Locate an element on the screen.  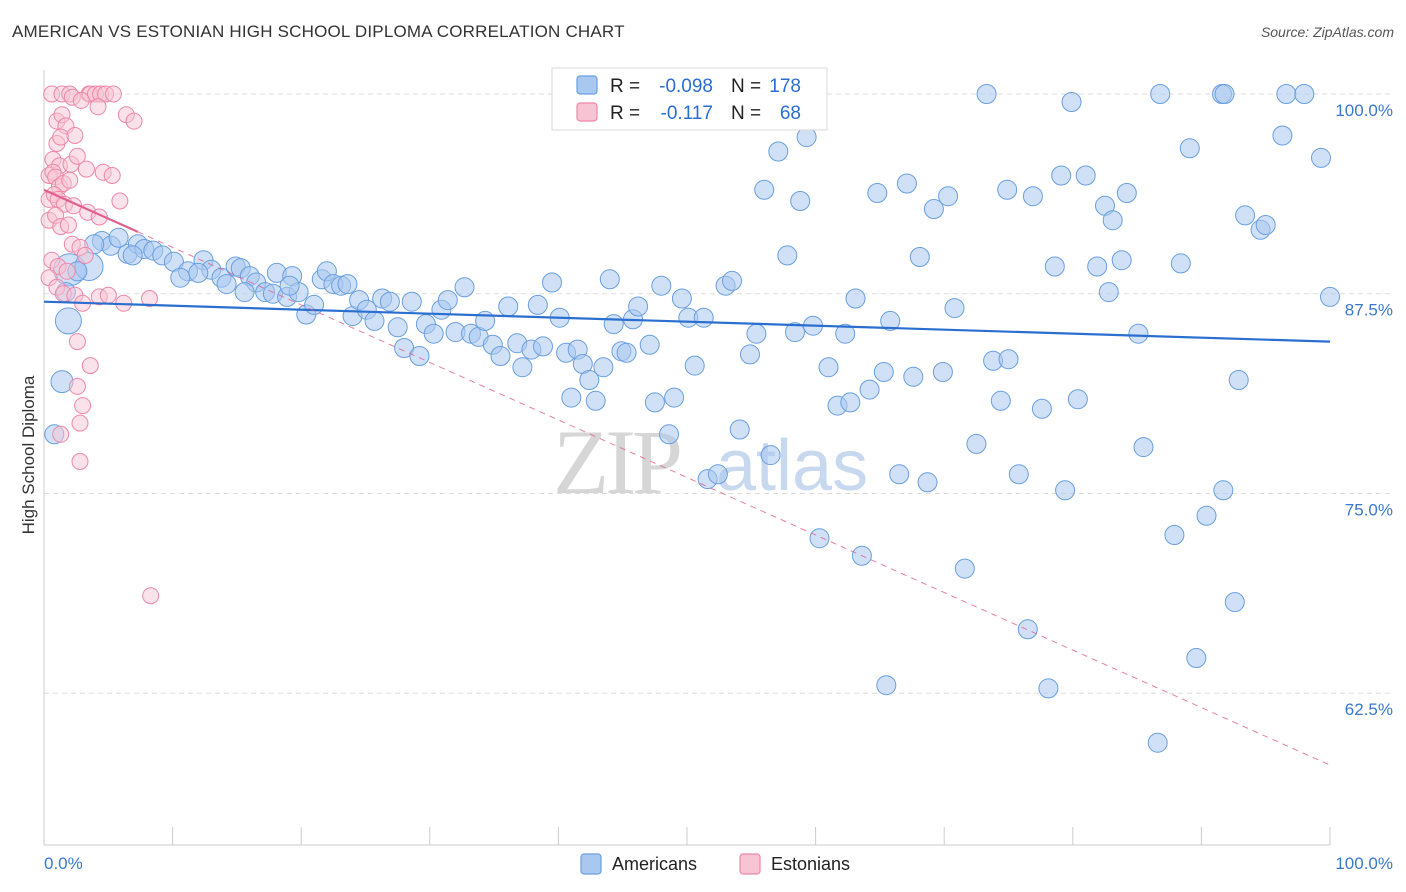
legend-r-label: R = is located at coordinates (625, 113).